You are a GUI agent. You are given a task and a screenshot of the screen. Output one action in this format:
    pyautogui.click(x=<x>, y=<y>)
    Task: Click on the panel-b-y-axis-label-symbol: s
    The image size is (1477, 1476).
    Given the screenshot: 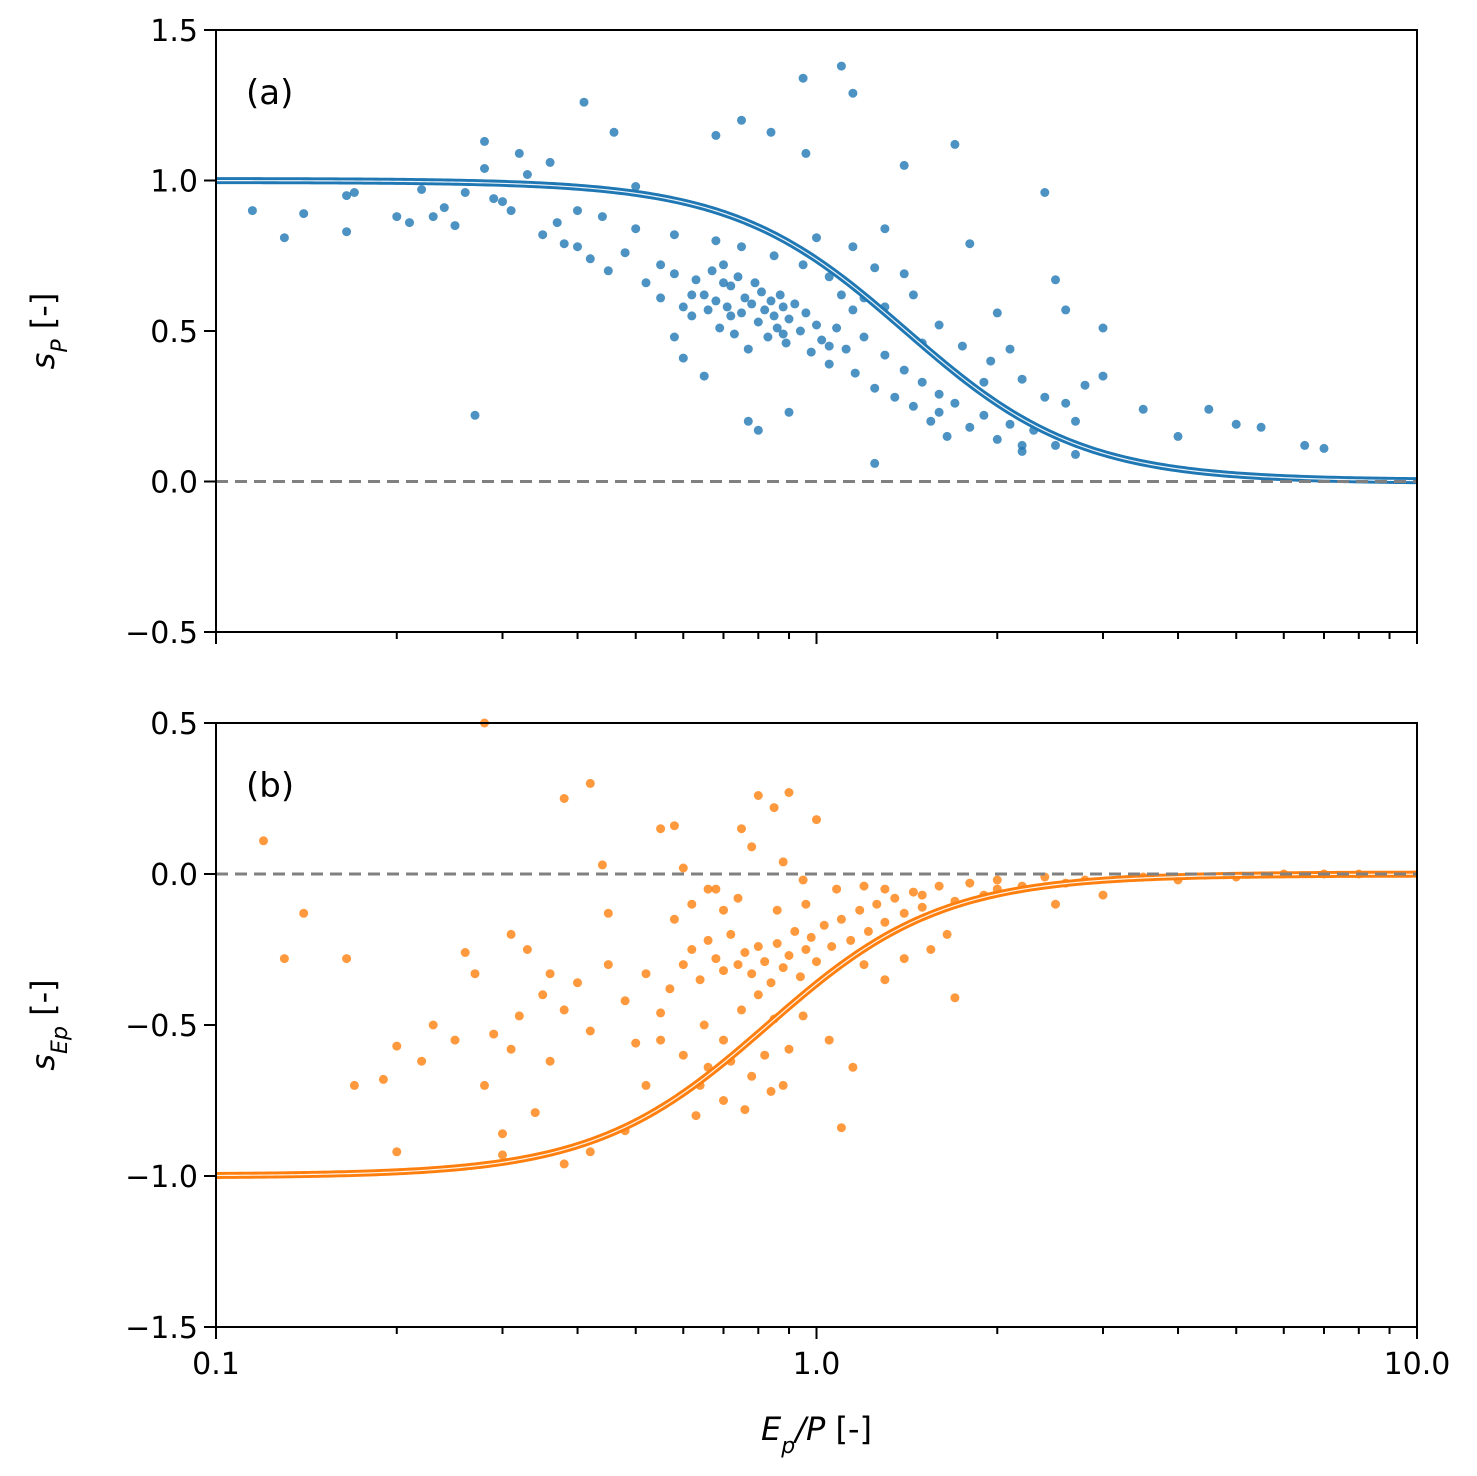 What is the action you would take?
    pyautogui.click(x=43, y=1062)
    